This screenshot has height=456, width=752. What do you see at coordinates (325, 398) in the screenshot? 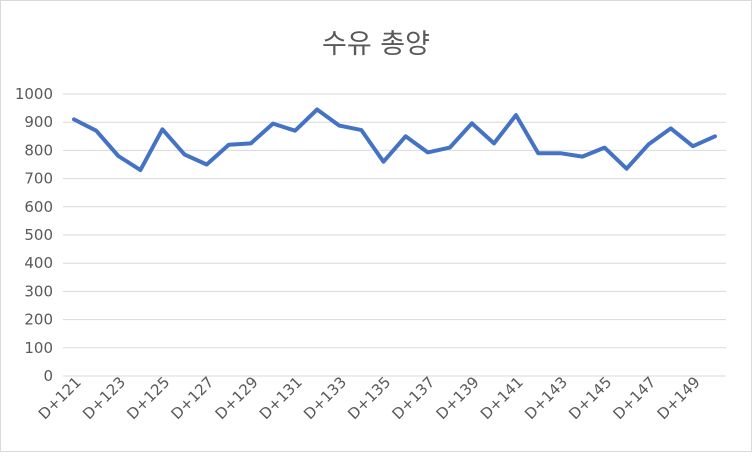
I see `x-tick-label: D+133` at bounding box center [325, 398].